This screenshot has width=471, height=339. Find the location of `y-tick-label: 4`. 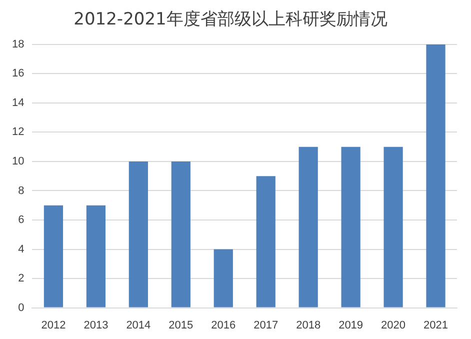

y-tick-label: 4 is located at coordinates (21, 249).